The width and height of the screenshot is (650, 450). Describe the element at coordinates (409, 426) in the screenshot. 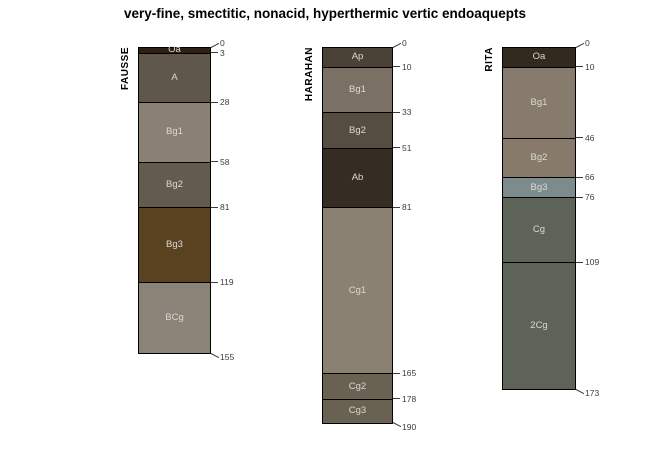

I see `depth-tick-label: 190` at that location.